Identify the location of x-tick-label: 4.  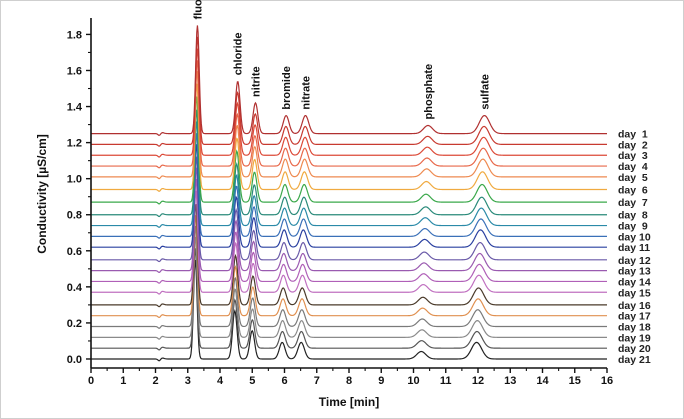
(220, 381).